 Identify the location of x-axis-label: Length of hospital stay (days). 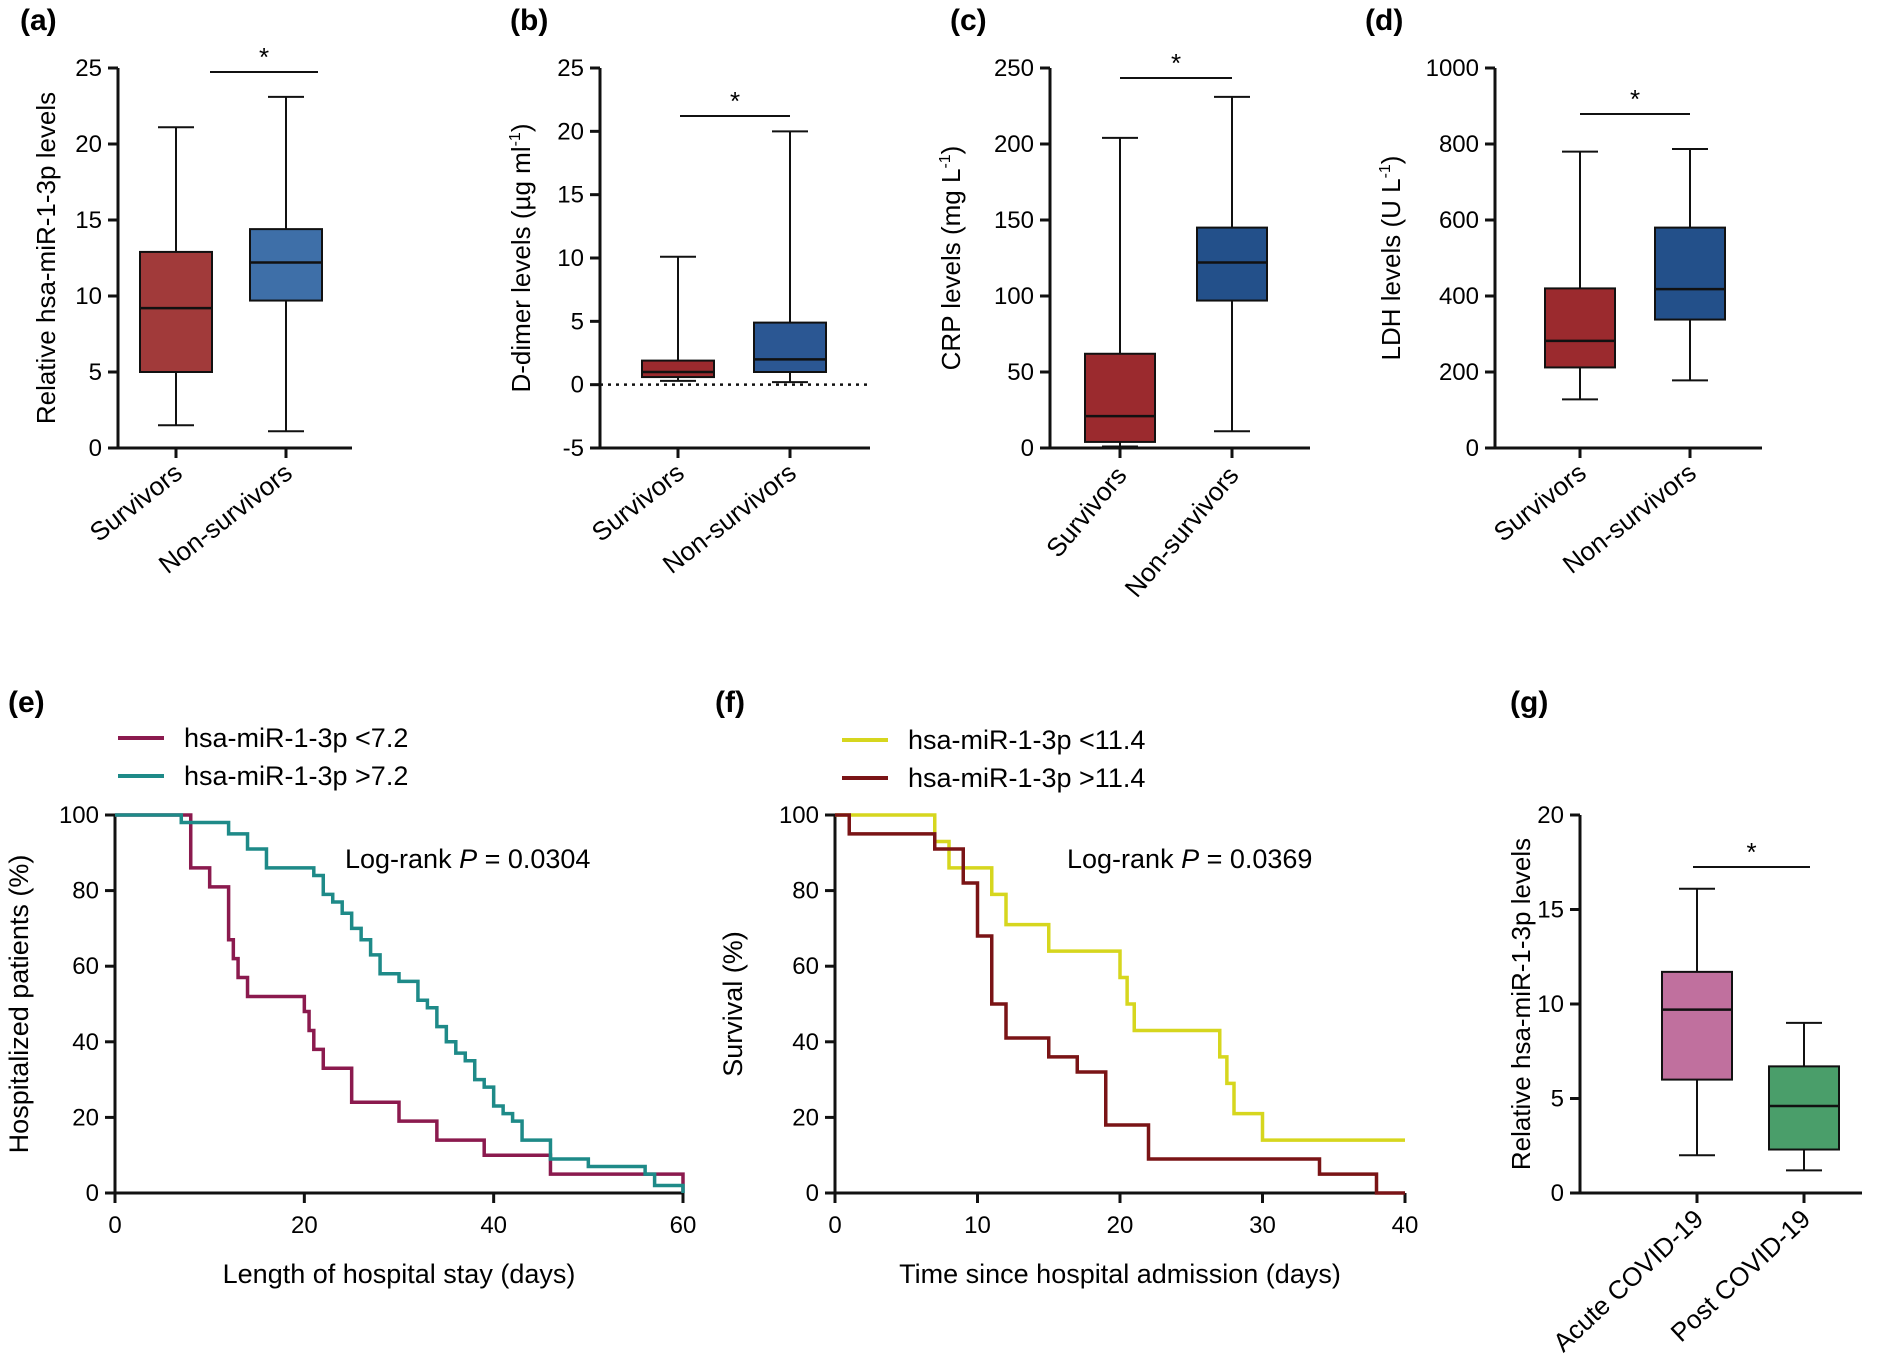
(399, 1274).